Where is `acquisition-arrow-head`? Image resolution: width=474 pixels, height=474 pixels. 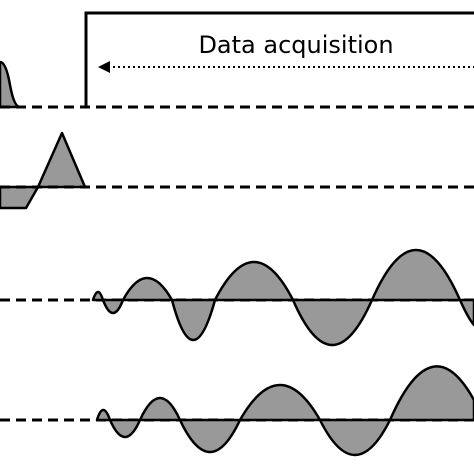
acquisition-arrow-head is located at coordinates (104, 67).